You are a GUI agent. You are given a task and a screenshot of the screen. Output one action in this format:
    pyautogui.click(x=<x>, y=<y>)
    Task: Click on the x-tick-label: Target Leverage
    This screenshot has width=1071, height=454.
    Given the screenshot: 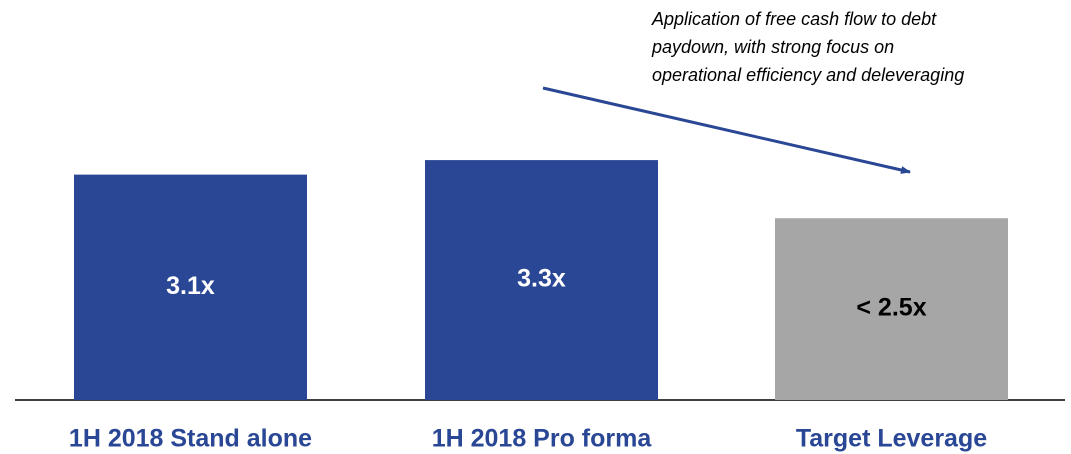 What is the action you would take?
    pyautogui.click(x=891, y=439)
    